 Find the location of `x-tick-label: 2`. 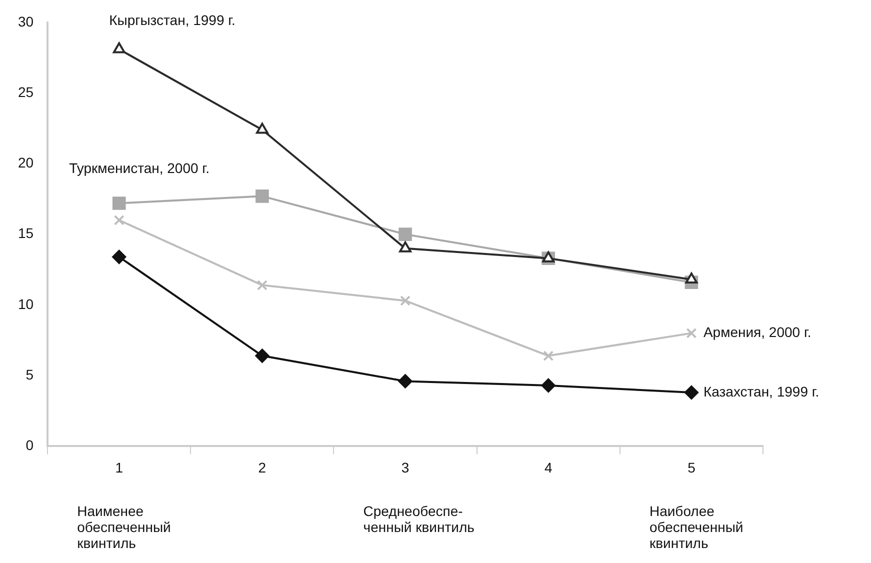

x-tick-label: 2 is located at coordinates (262, 467).